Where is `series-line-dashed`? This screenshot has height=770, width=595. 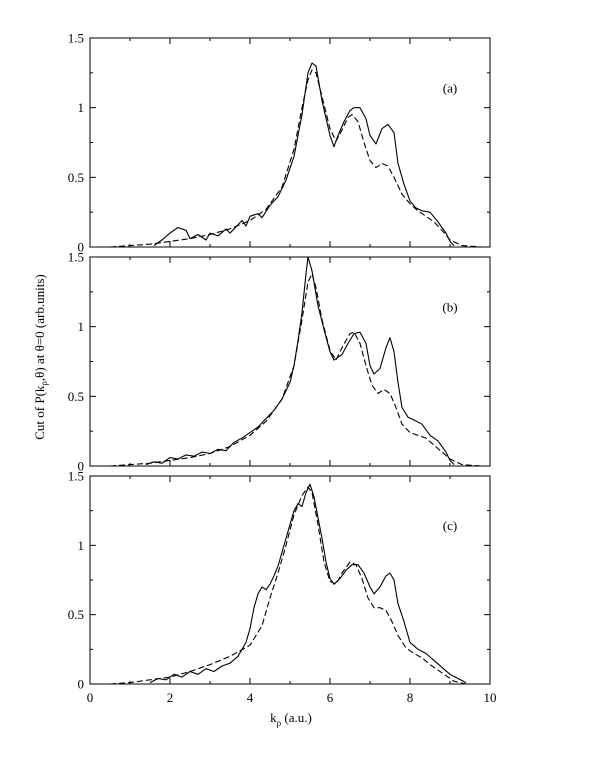
series-line-dashed is located at coordinates (296, 158).